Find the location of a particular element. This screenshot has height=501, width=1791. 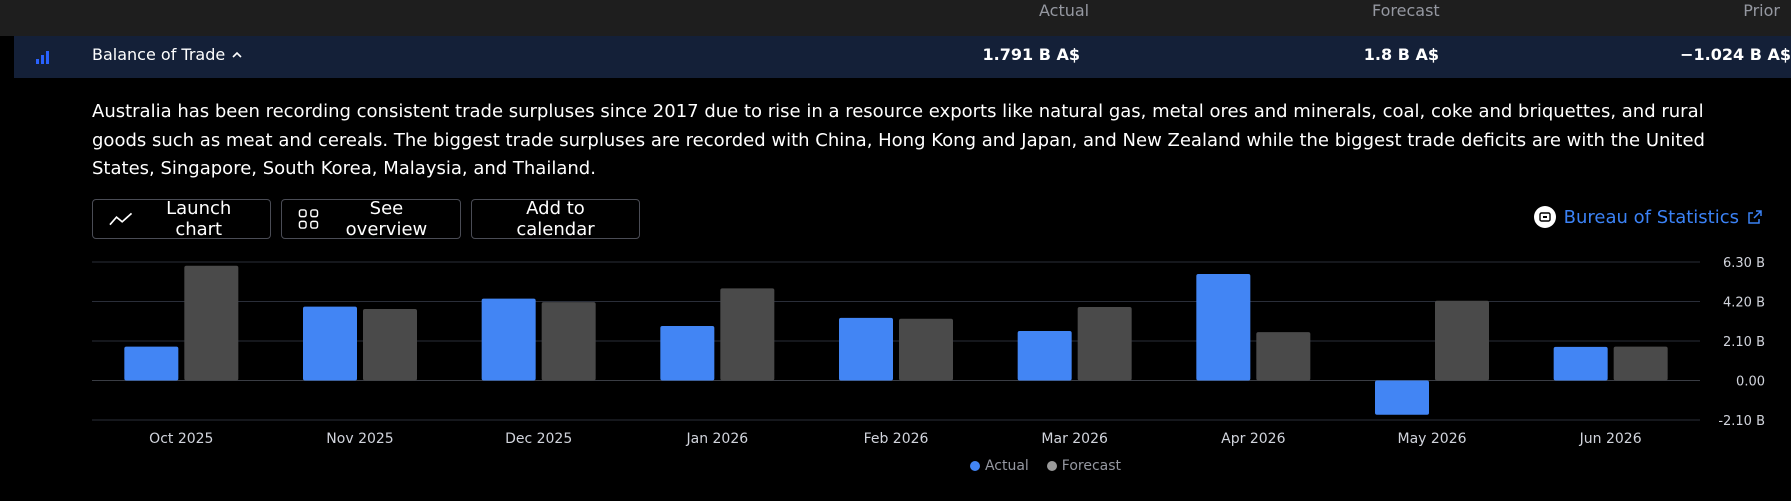

event-name: Balance of Trade is located at coordinates (159, 54).